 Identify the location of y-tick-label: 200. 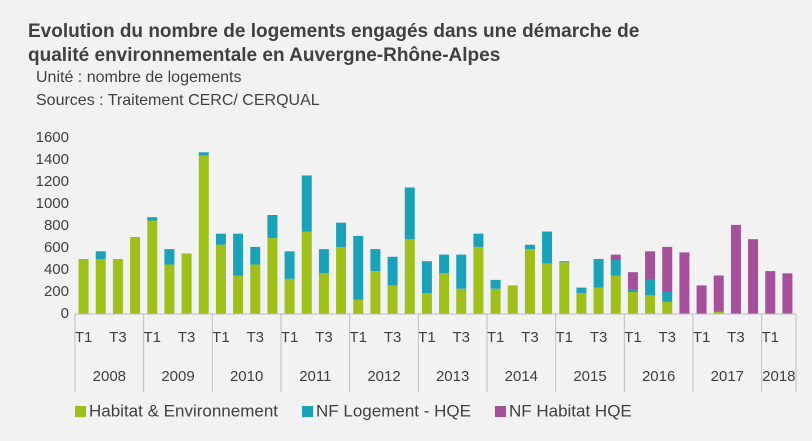
(56, 291).